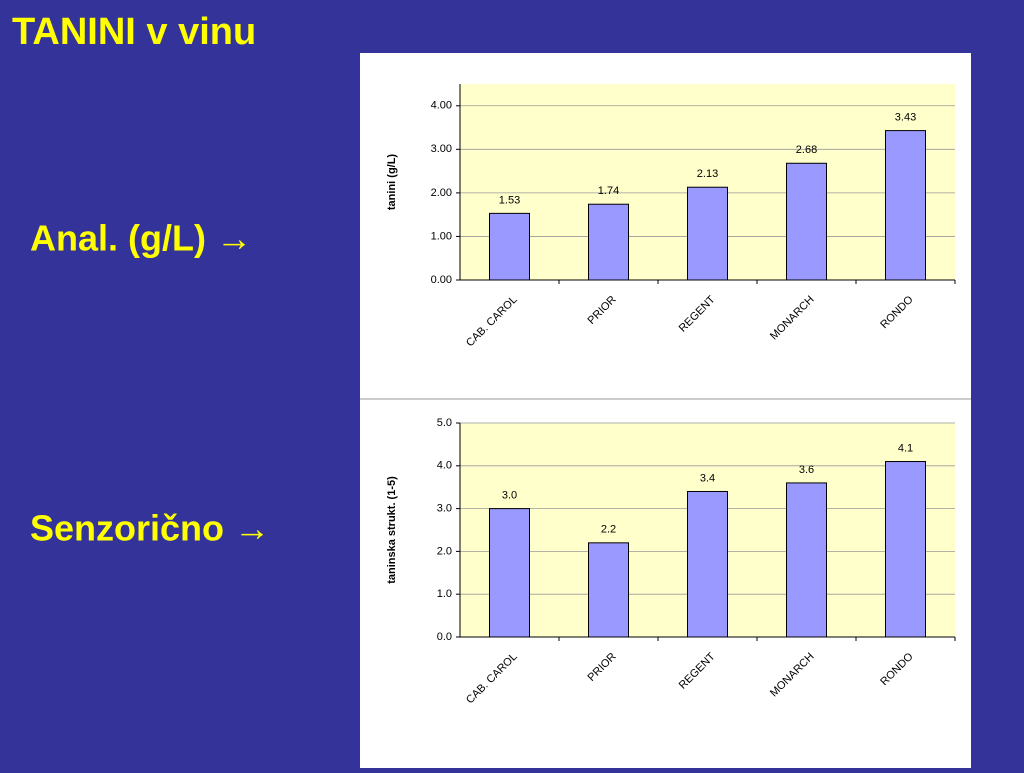 The height and width of the screenshot is (773, 1024). Describe the element at coordinates (608, 191) in the screenshot. I see `value-label: 1.74` at that location.